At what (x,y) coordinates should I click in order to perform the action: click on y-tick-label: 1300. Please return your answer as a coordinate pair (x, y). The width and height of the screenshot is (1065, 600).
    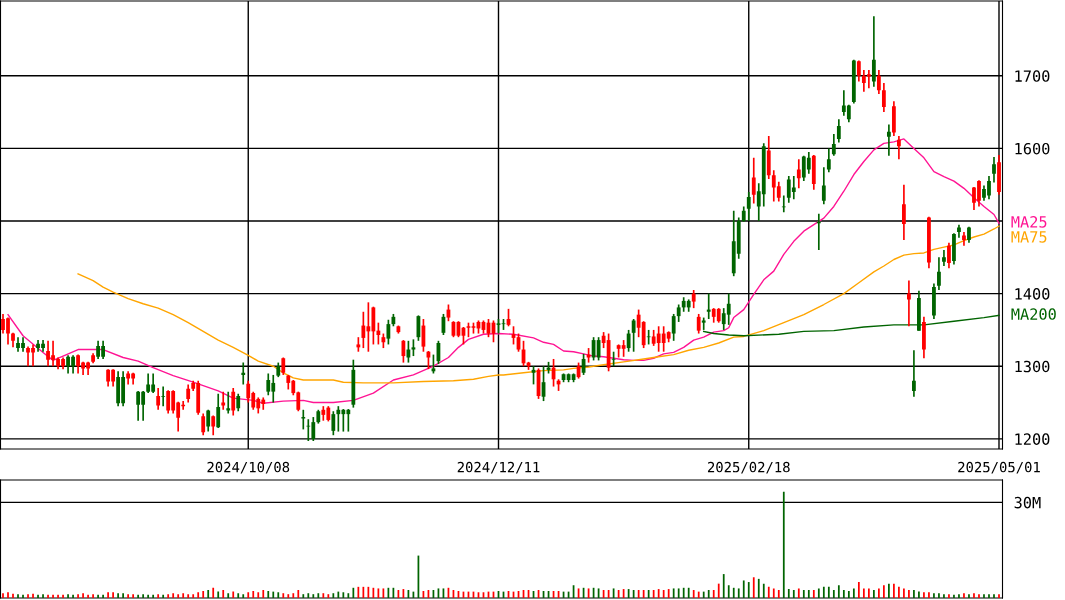
    Looking at the image, I should click on (1032, 366).